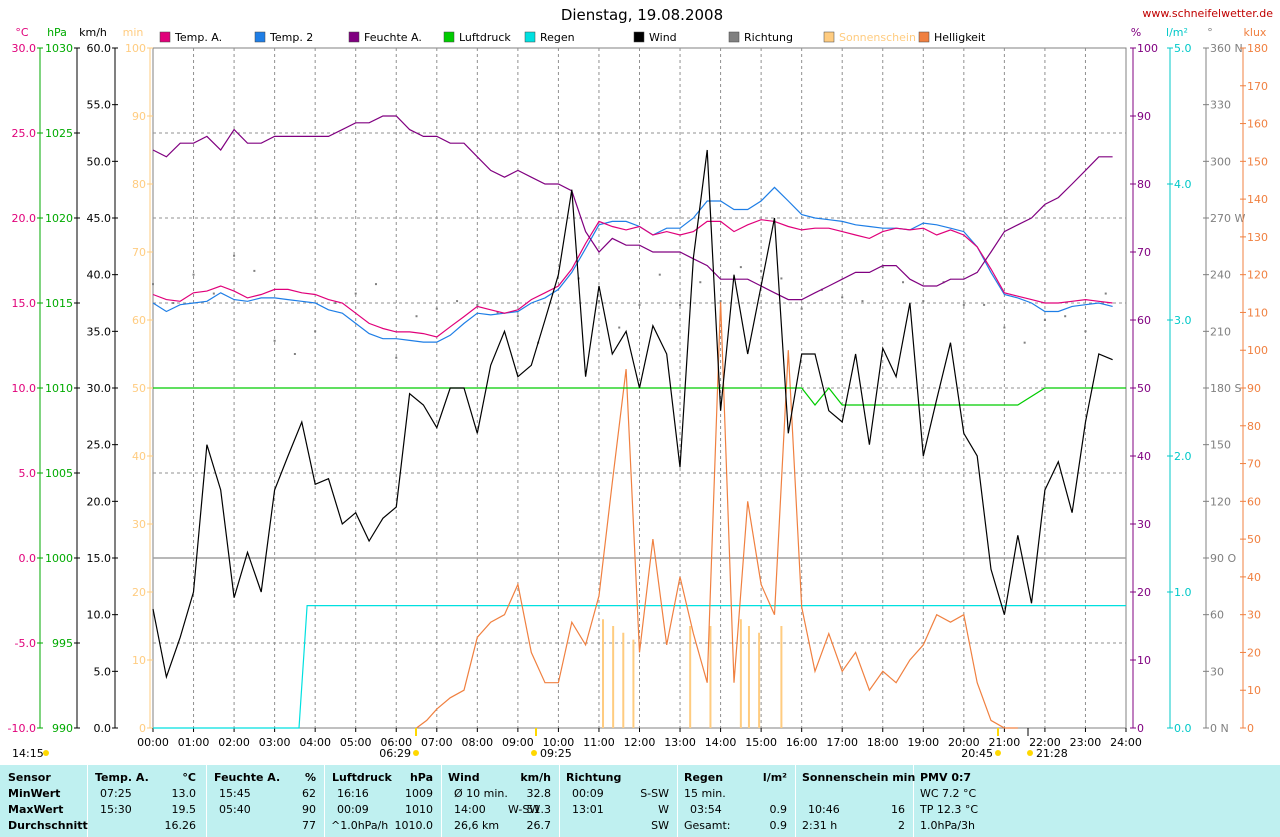 The height and width of the screenshot is (837, 1280). I want to click on pressure-tick-label: 1015, so click(59, 303).